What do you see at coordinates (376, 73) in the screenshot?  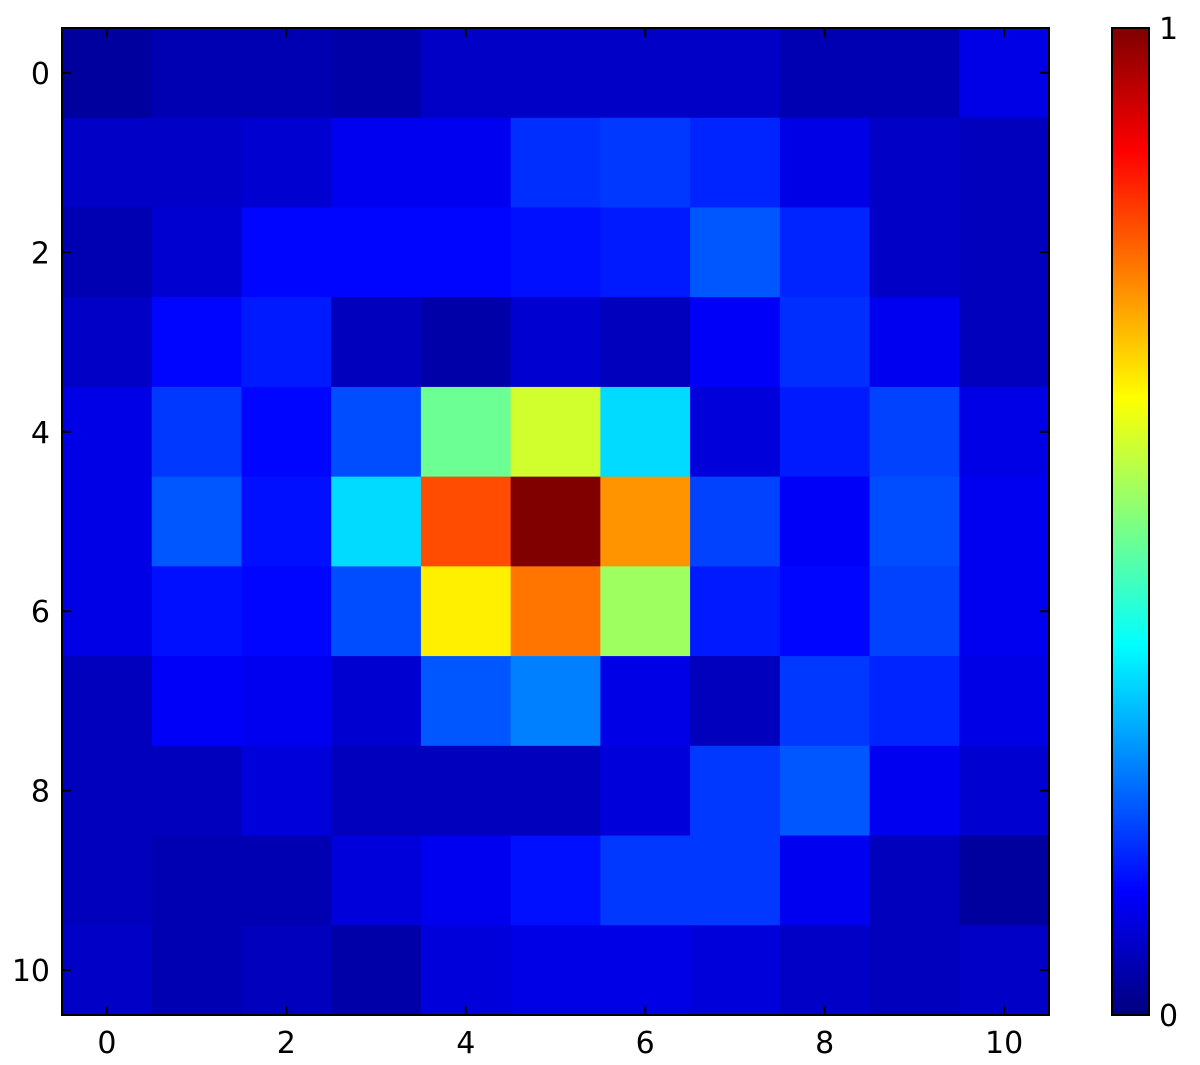 I see `heatmap-cell-r0-c3` at bounding box center [376, 73].